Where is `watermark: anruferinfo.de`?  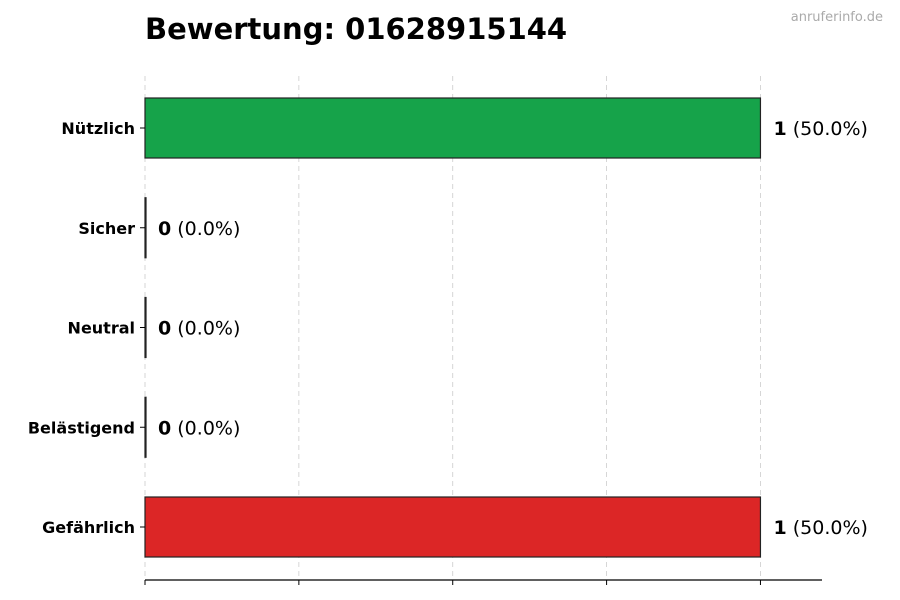
watermark: anruferinfo.de is located at coordinates (836, 17).